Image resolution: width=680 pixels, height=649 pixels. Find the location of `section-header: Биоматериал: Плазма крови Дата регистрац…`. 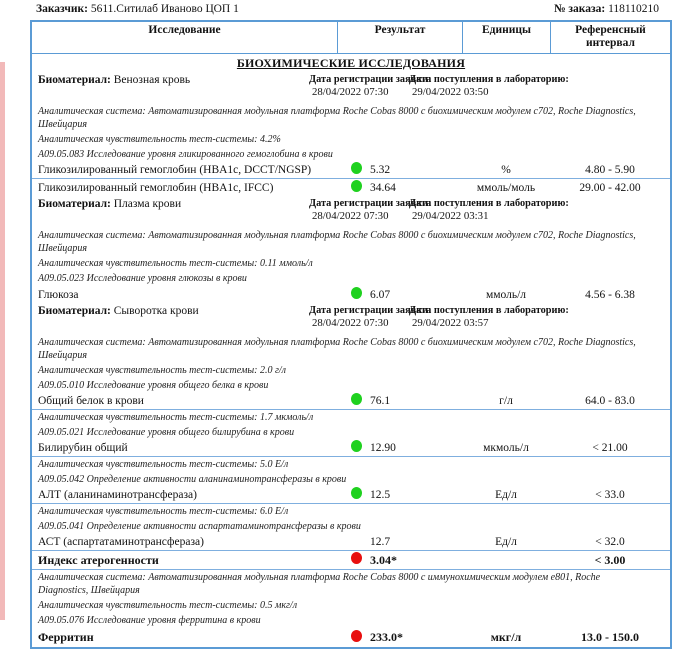

section-header: Биоматериал: Плазма крови Дата регистрац… is located at coordinates (351, 212).